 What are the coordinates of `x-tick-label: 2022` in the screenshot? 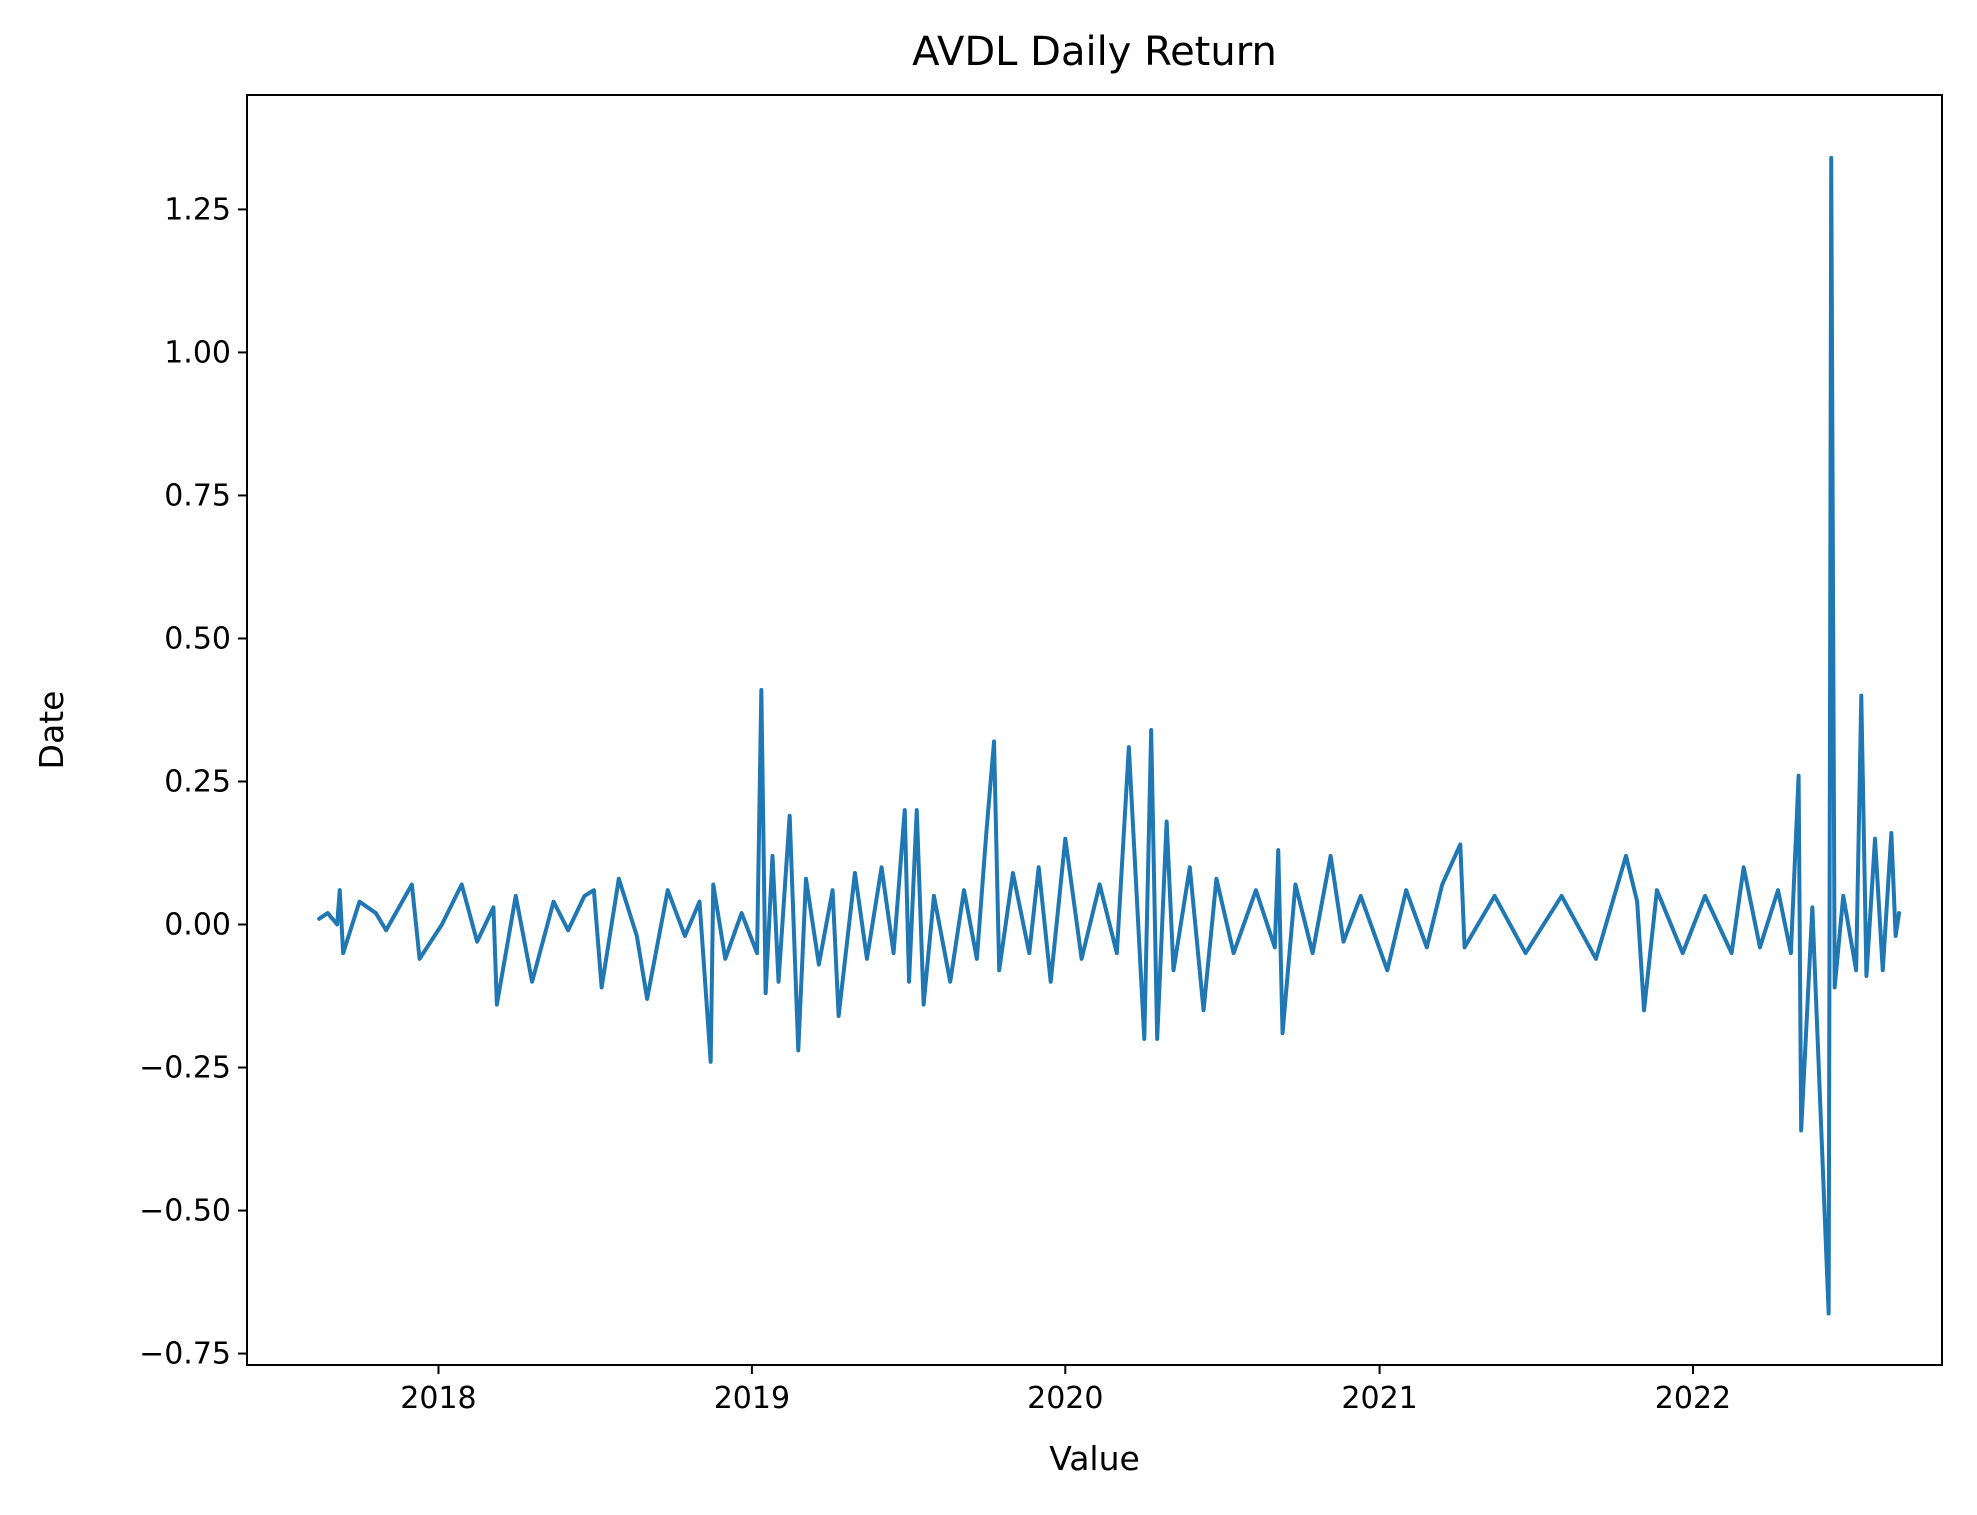 It's located at (1693, 1398).